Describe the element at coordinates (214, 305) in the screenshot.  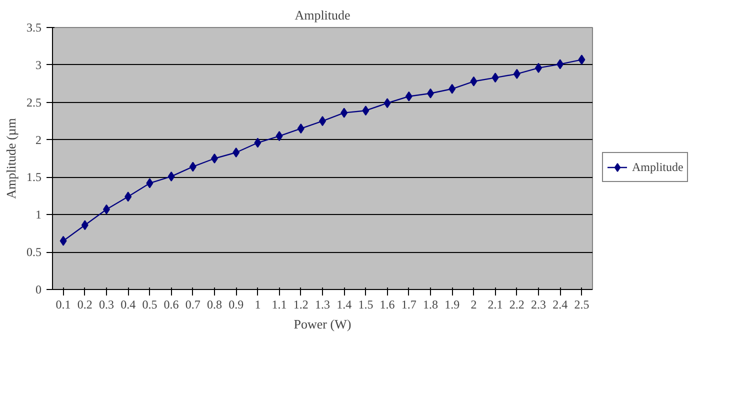
I see `x-tick-label: 0.8` at that location.